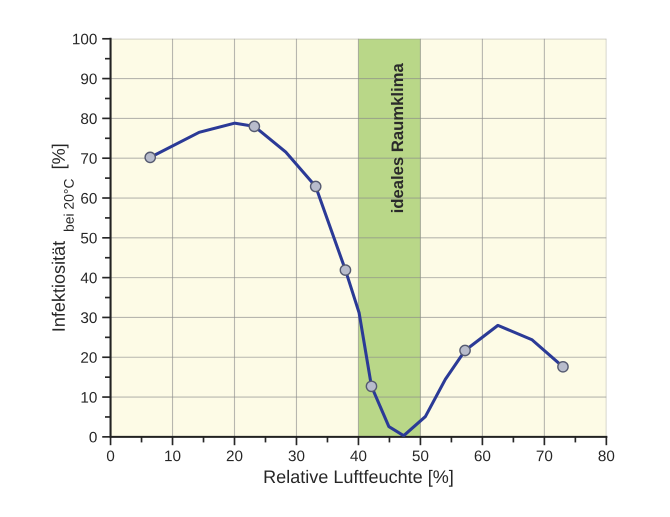 The height and width of the screenshot is (517, 670). Describe the element at coordinates (88, 318) in the screenshot. I see `y-tick-label: 30` at that location.